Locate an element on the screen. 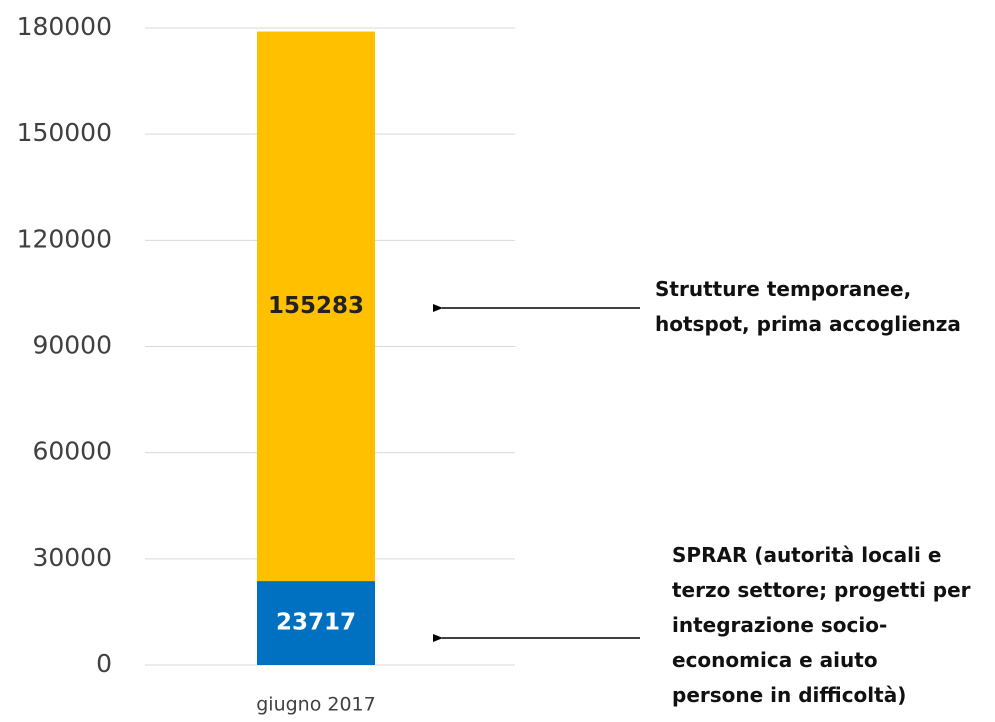  y-tick-label: 90000 is located at coordinates (72, 345).